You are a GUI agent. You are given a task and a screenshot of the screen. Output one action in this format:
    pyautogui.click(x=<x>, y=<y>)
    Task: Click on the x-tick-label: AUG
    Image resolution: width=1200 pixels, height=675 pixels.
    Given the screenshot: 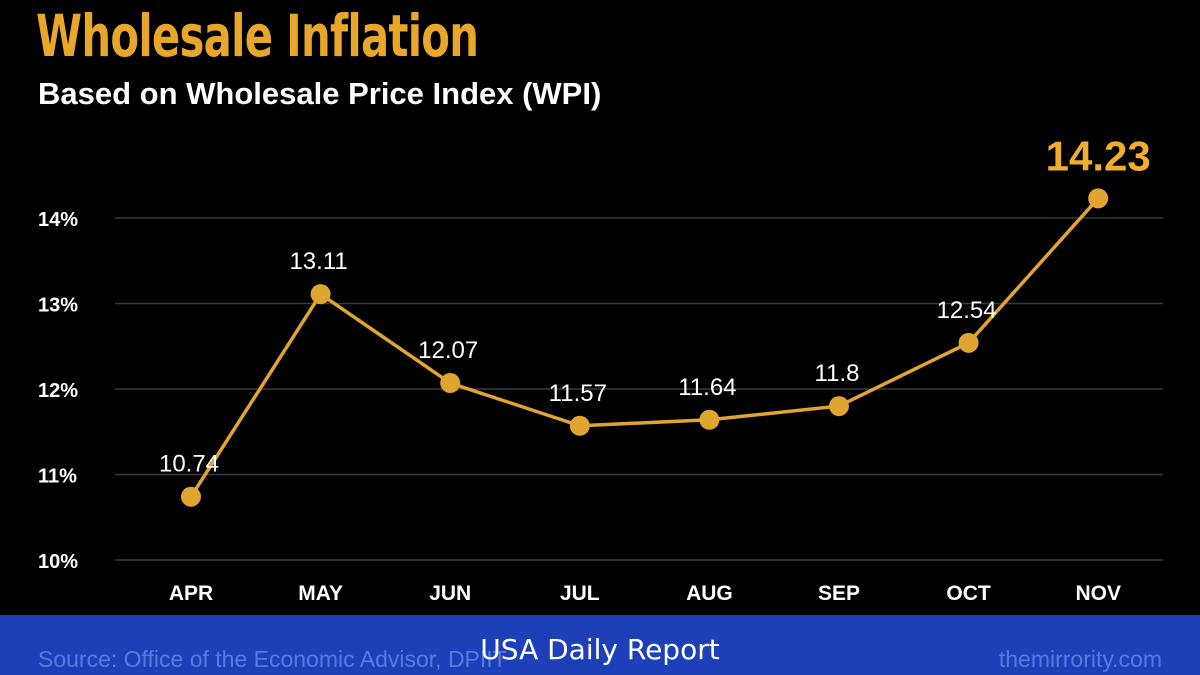 What is the action you would take?
    pyautogui.click(x=709, y=593)
    